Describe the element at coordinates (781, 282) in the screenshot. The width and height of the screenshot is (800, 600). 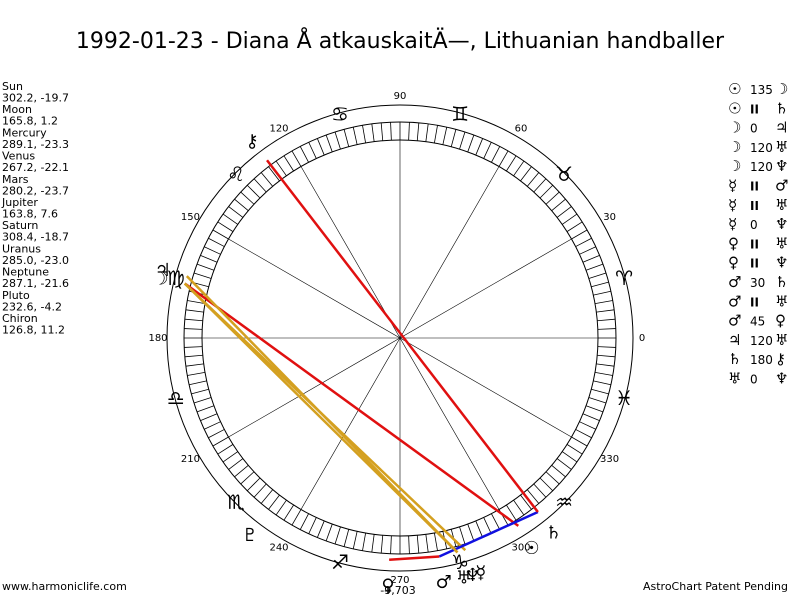
I see `aspect-planet: ♄` at that location.